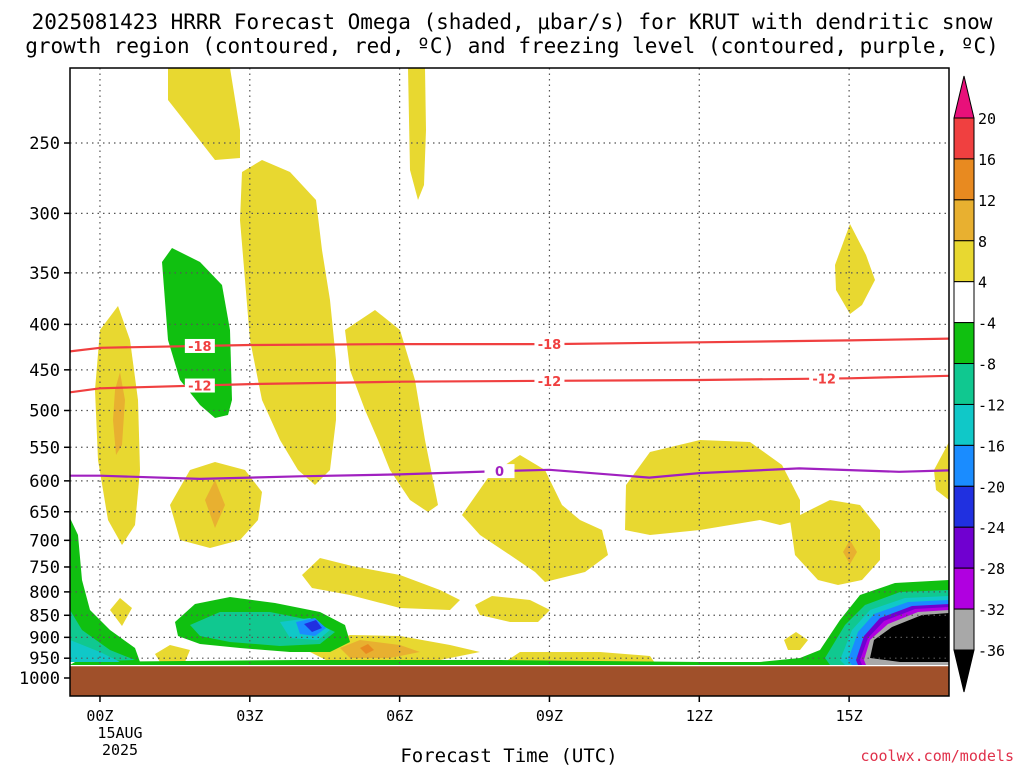  I want to click on colorbar-label: -16, so click(991, 446).